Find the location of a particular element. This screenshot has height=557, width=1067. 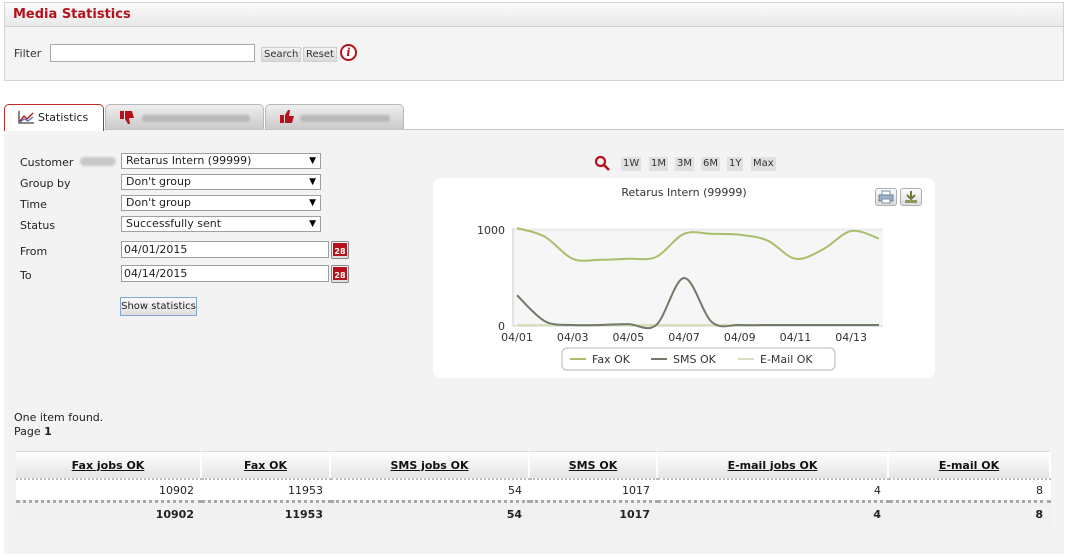

y-tick-label: 1000 is located at coordinates (491, 230).